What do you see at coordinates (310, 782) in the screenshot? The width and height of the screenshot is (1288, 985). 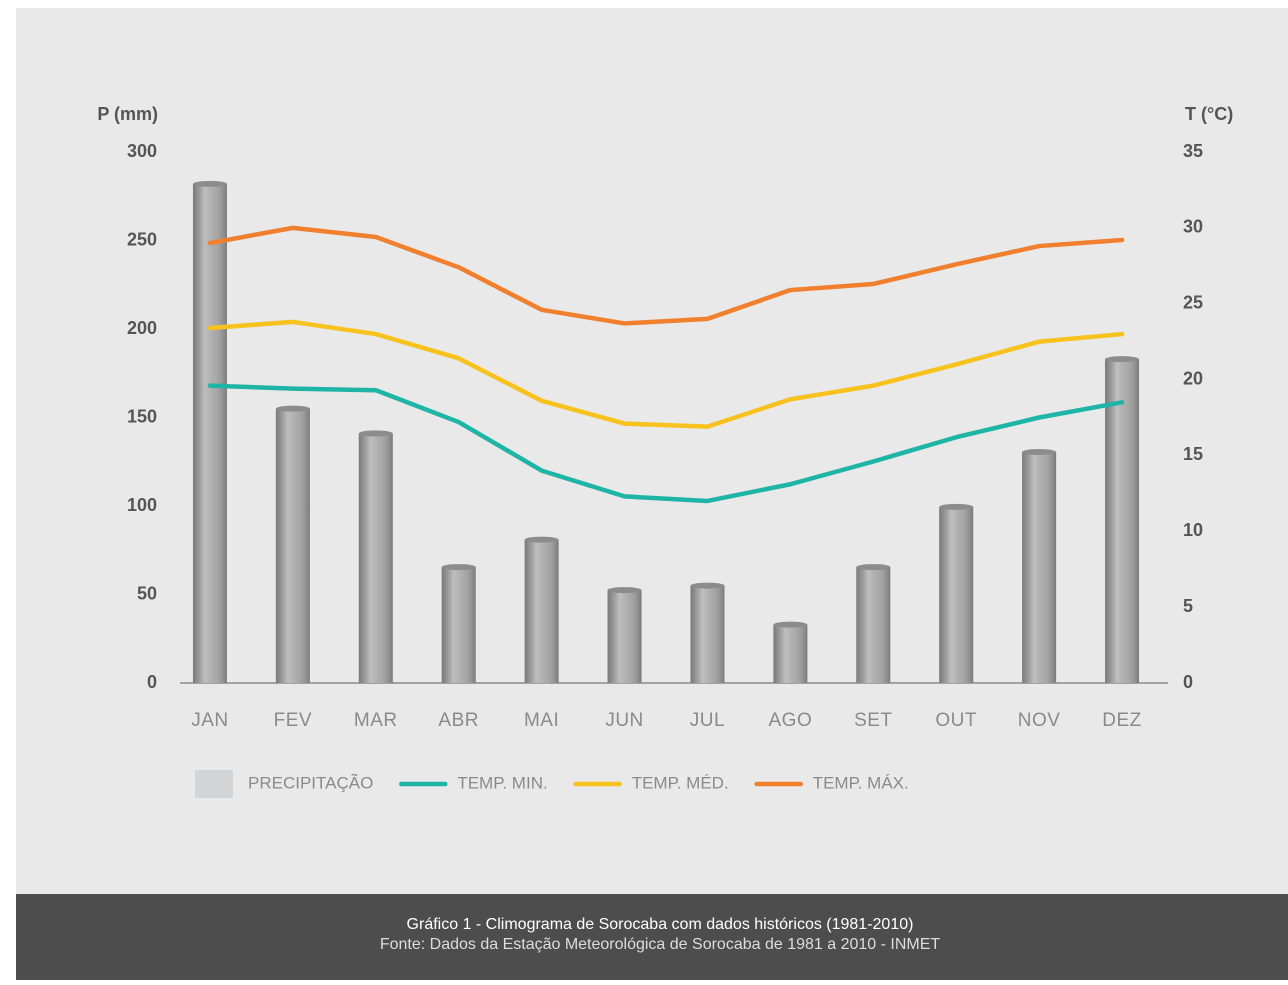 I see `legend-label: PRECIPITAÇÃO` at bounding box center [310, 782].